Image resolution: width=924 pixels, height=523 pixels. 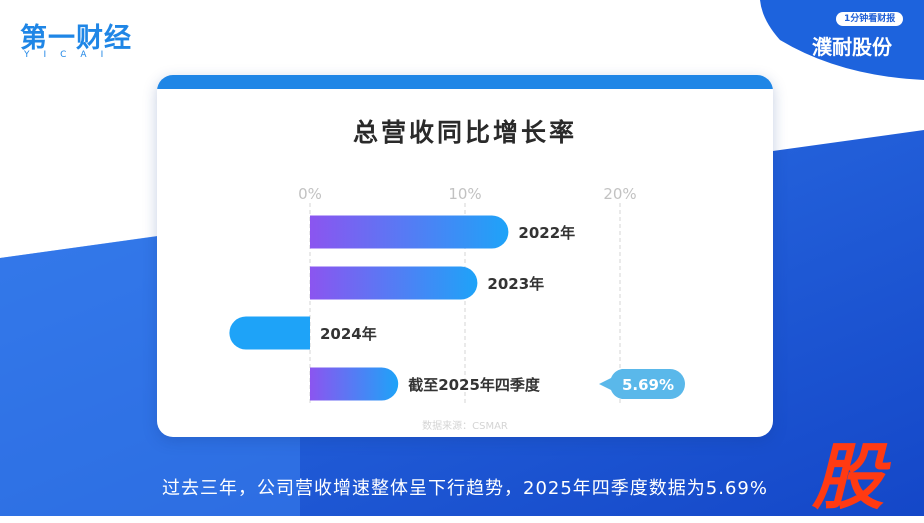 What do you see at coordinates (71, 55) in the screenshot?
I see `yicai-logo-sub: YICAI` at bounding box center [71, 55].